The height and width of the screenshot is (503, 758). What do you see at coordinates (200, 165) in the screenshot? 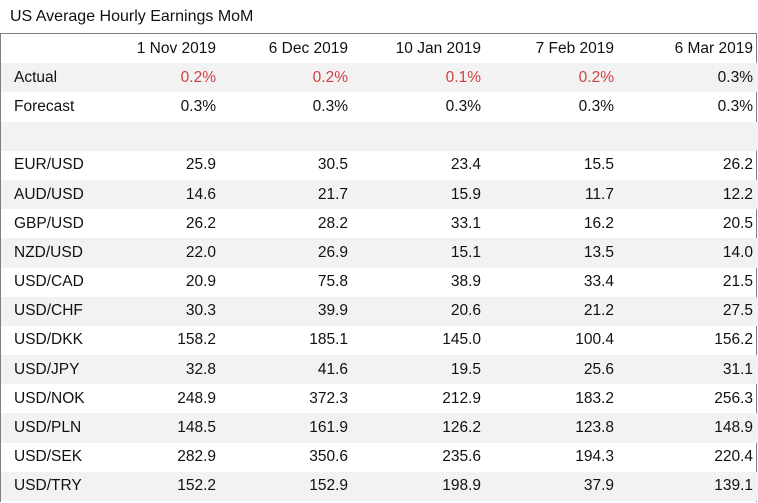
I see `table-cell: 25.9` at bounding box center [200, 165].